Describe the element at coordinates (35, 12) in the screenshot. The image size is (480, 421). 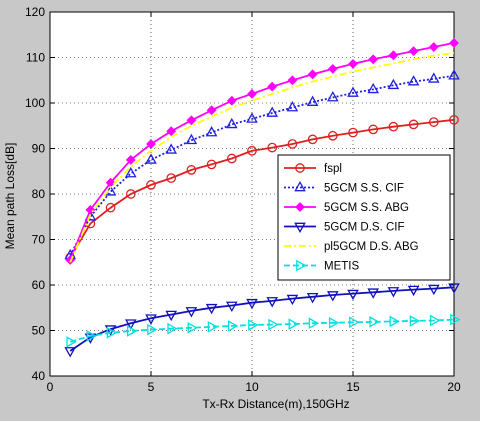
I see `y-tick-label: 120` at that location.